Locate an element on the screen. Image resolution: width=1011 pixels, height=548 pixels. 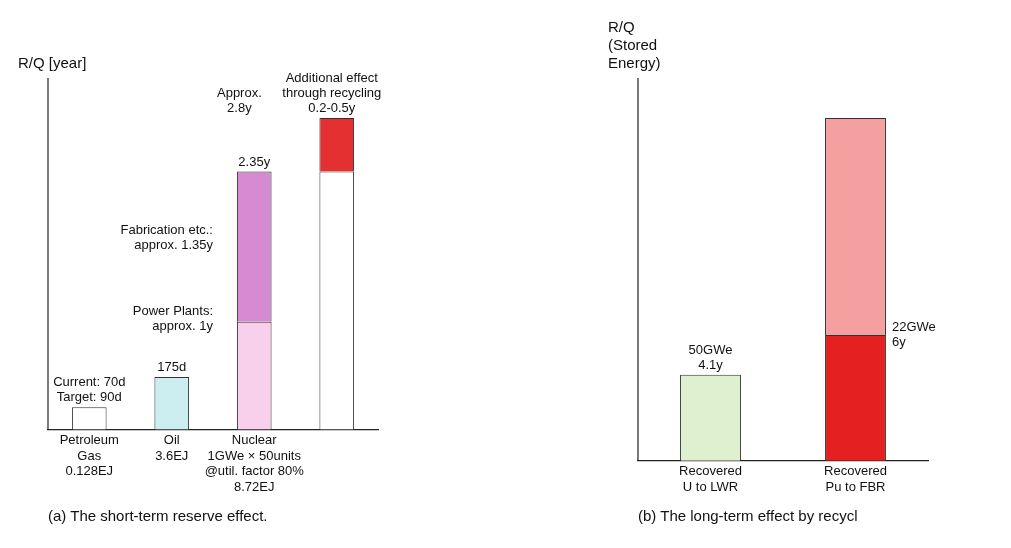
annotation: 175d is located at coordinates (172, 366).